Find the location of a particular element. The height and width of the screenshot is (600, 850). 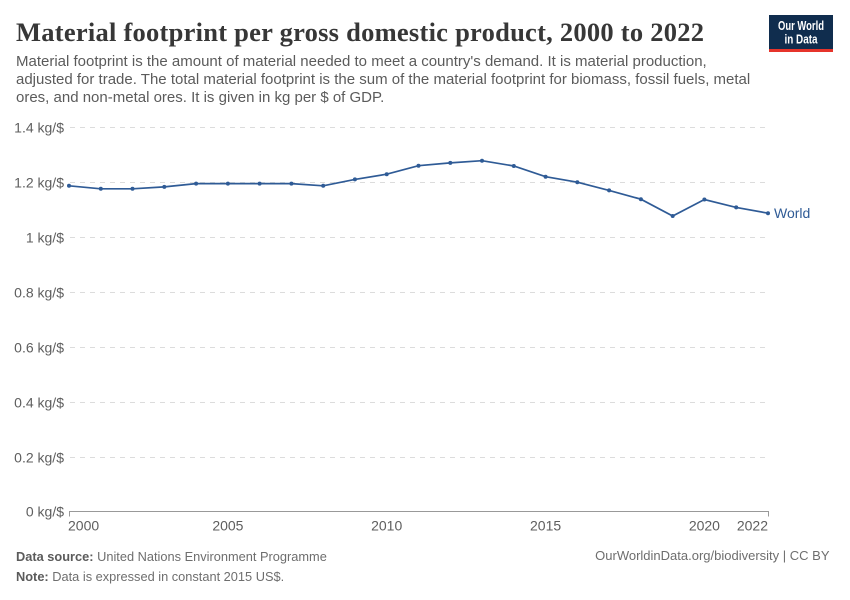

svg-text: in Data is located at coordinates (802, 40).